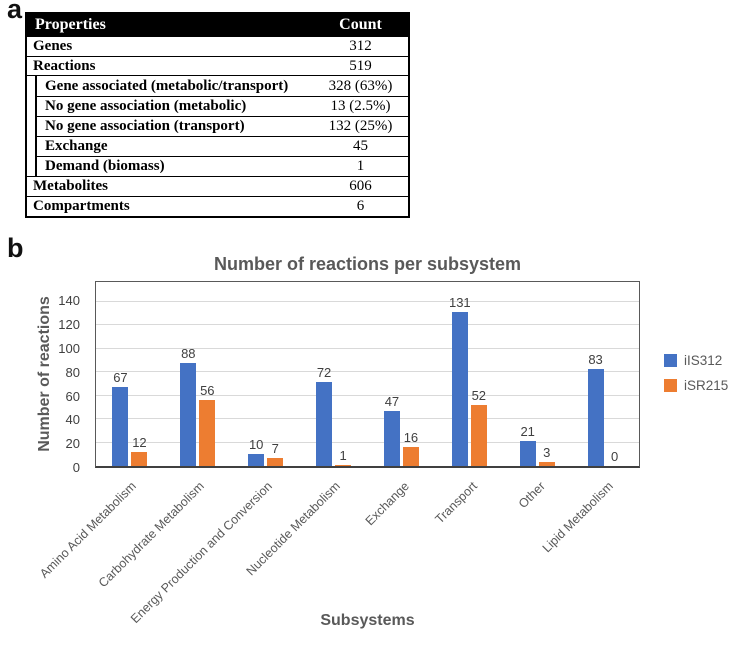  Describe the element at coordinates (605, 374) in the screenshot. I see `bar-group-lipid-metabolism: 83 0` at that location.